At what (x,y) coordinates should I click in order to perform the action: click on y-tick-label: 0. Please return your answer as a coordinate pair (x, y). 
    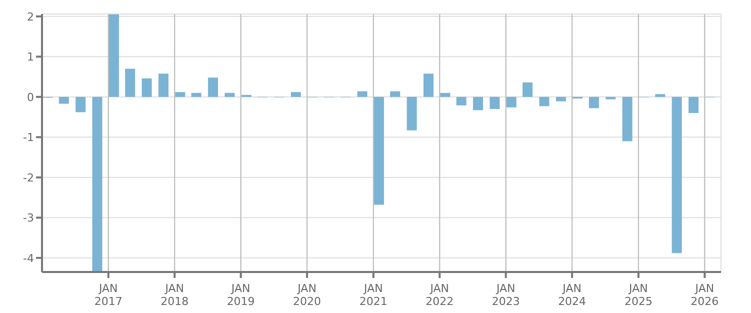
    Looking at the image, I should click on (30, 97).